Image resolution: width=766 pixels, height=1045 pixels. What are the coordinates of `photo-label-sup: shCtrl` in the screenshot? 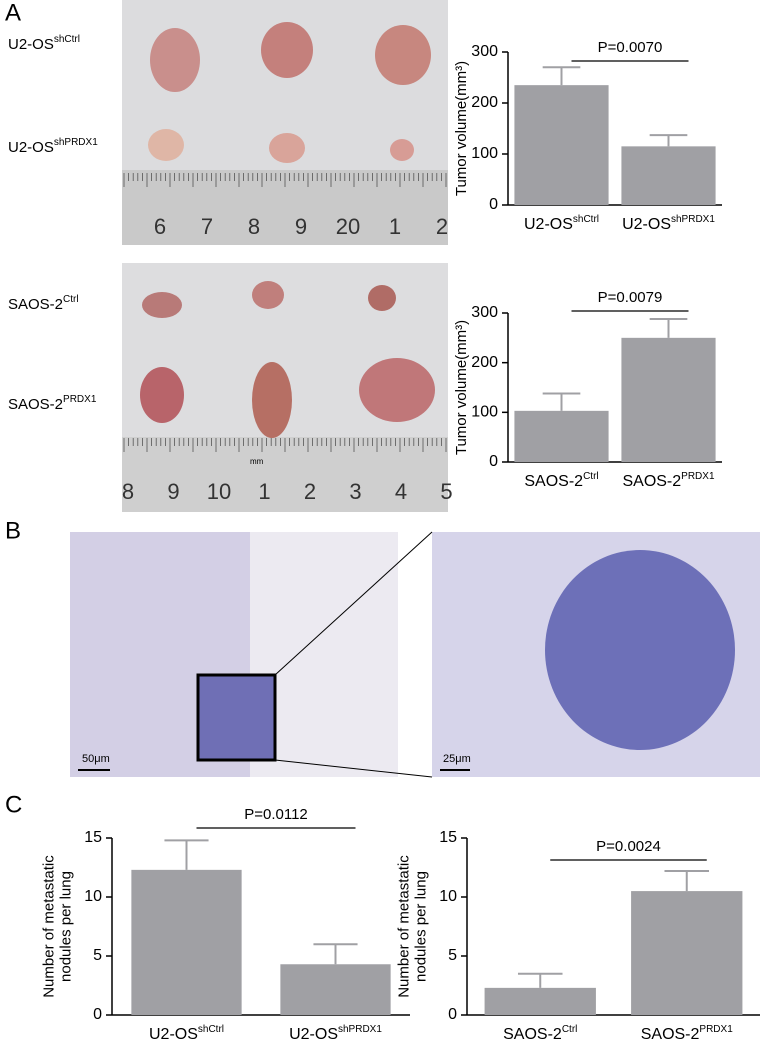 It's located at (67, 39).